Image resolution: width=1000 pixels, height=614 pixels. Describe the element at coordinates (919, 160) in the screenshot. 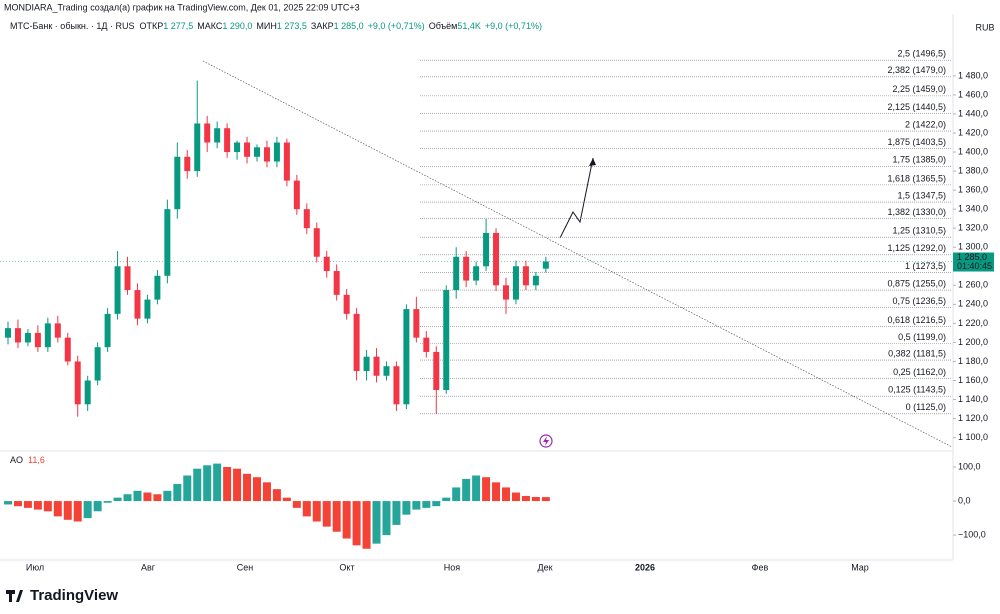

I see `fib-label: 1,75 (1385,0)` at that location.